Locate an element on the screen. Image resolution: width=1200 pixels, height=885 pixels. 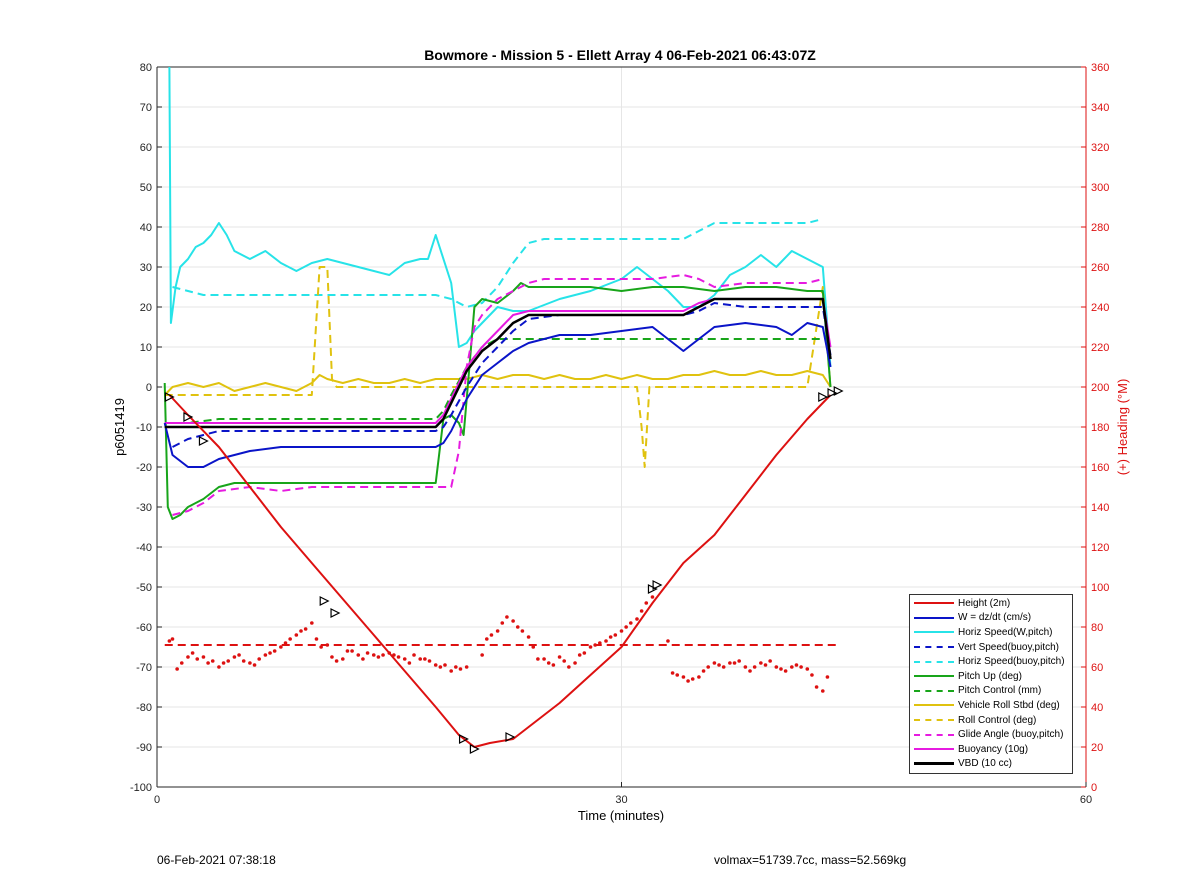
legend-label: Vehicle Roll Stbd (deg) is located at coordinates (1009, 705).